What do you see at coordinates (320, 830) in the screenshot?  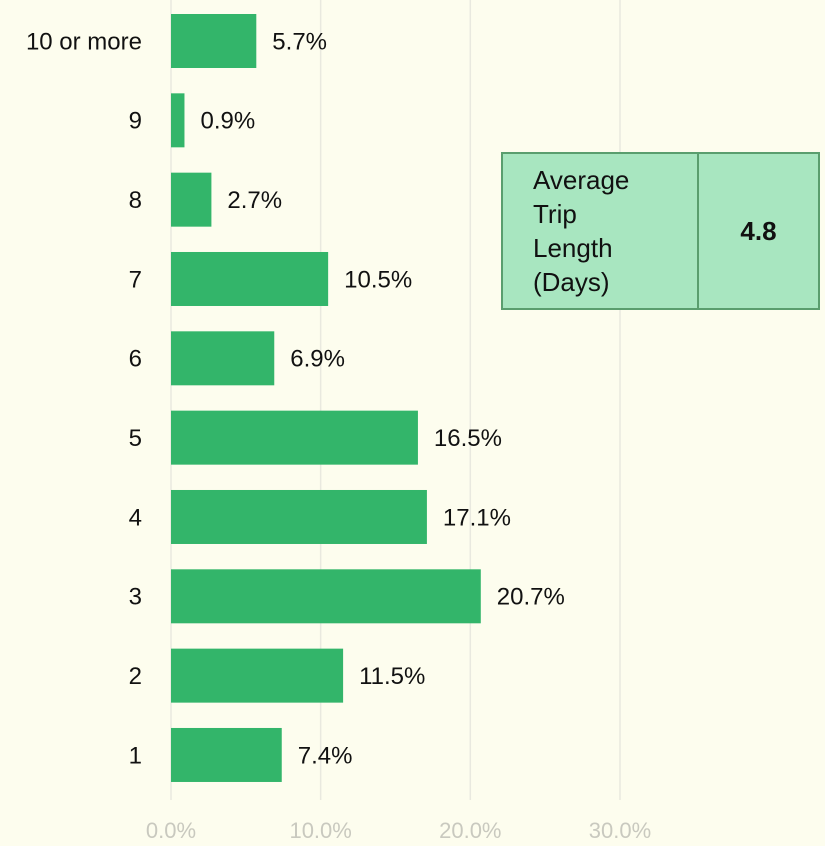 I see `x-tick-label: 10.0%` at bounding box center [320, 830].